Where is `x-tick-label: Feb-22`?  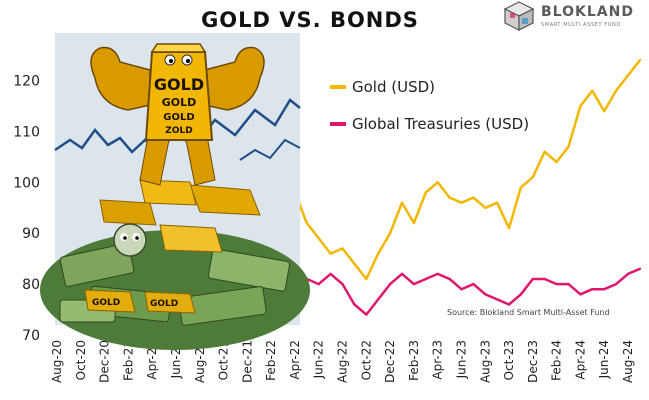
x-tick-label: Feb-22 is located at coordinates (271, 360).